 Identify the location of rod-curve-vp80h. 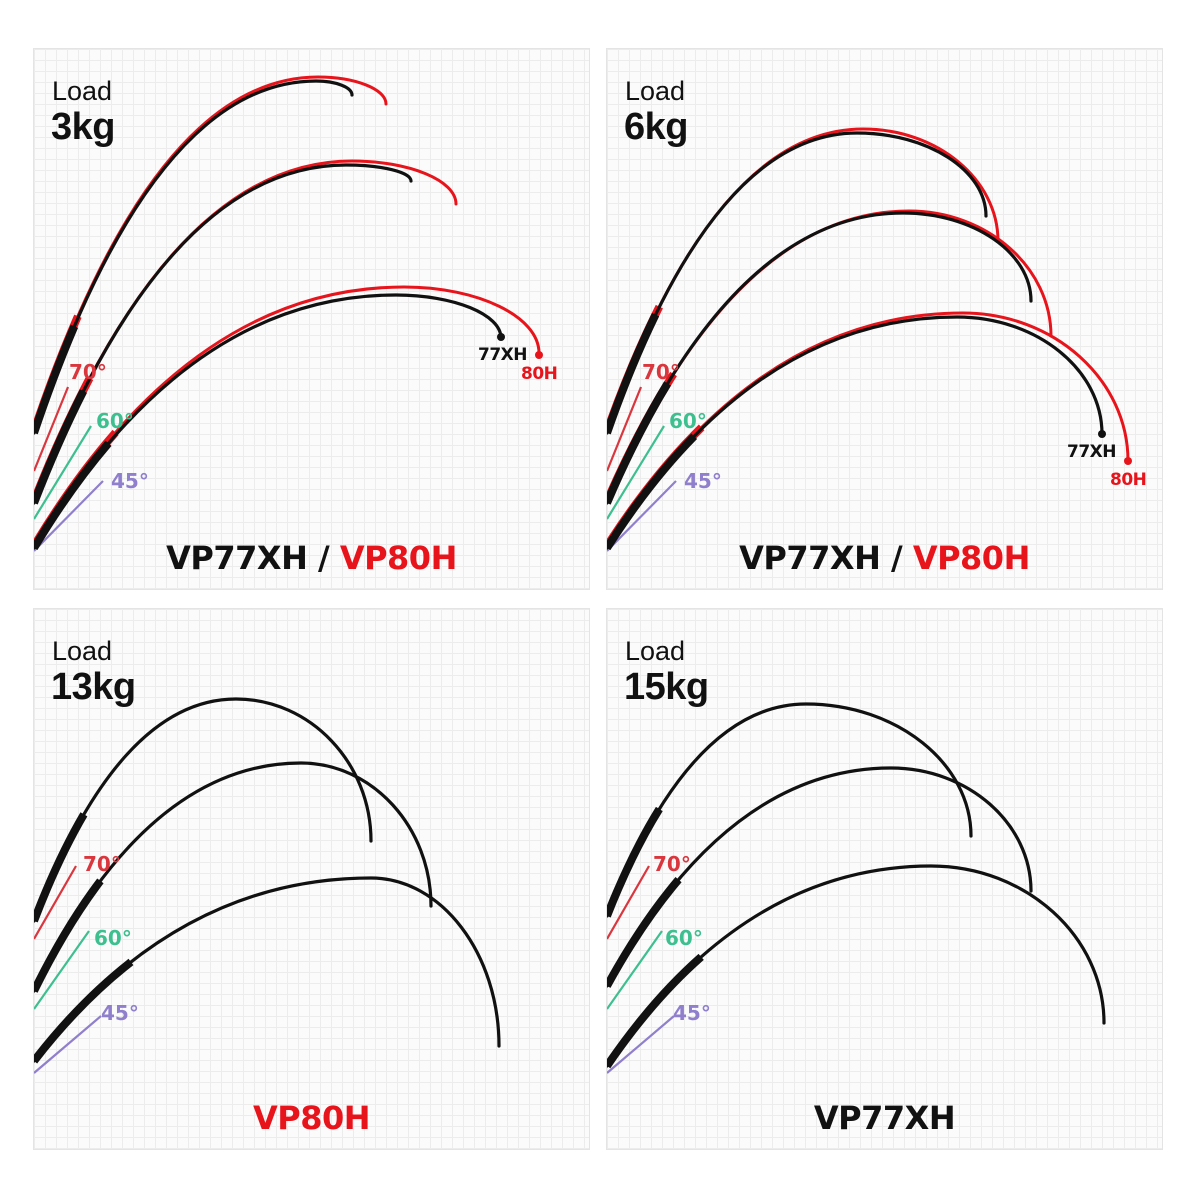
(287, 416).